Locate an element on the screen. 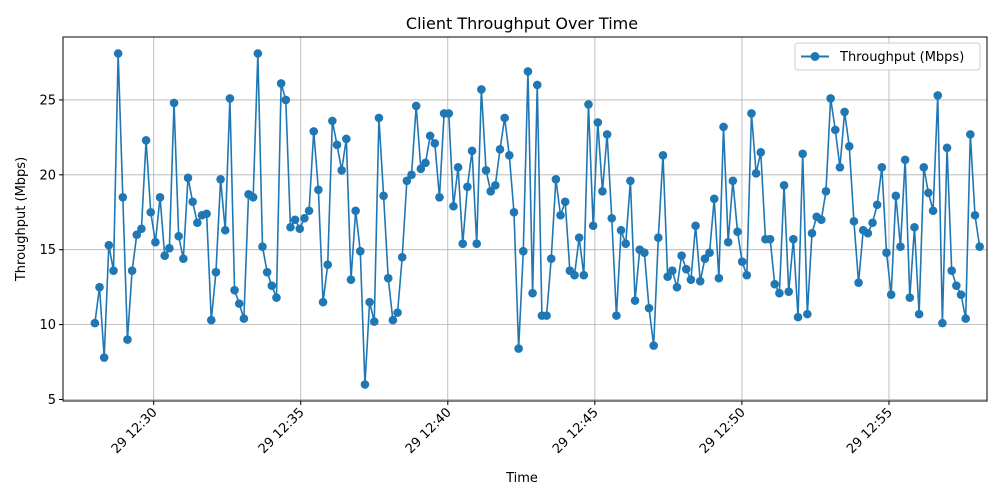 The height and width of the screenshot is (500, 1000). y-tick-label: 20 is located at coordinates (47, 175).